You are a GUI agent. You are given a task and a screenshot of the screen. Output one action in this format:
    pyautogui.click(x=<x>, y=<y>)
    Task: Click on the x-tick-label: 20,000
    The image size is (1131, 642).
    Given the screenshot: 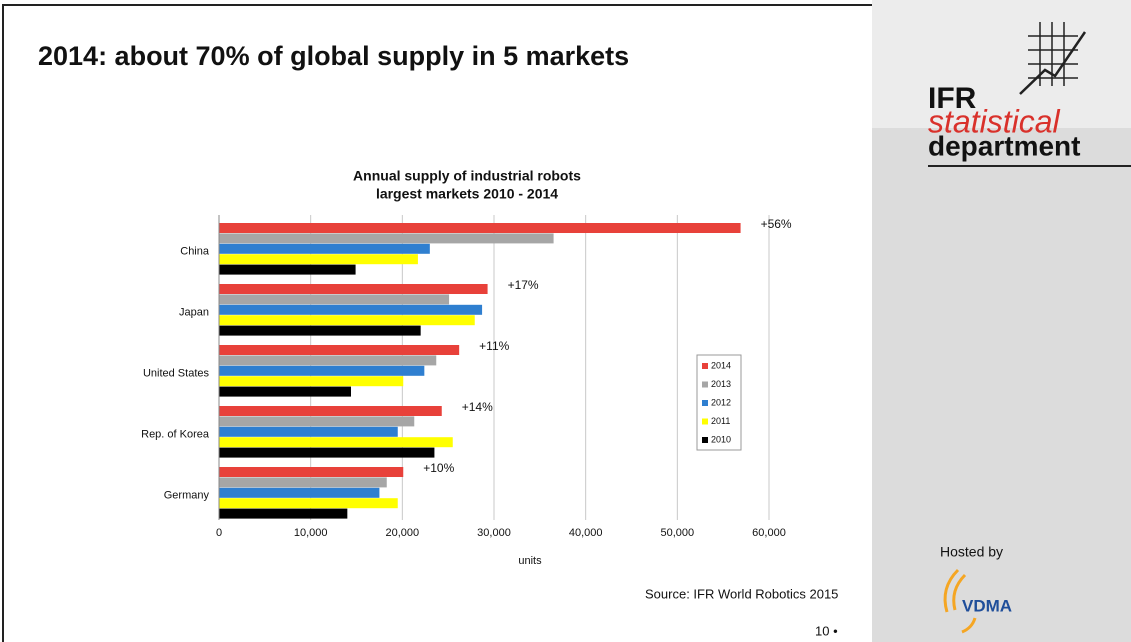 What is the action you would take?
    pyautogui.click(x=403, y=533)
    